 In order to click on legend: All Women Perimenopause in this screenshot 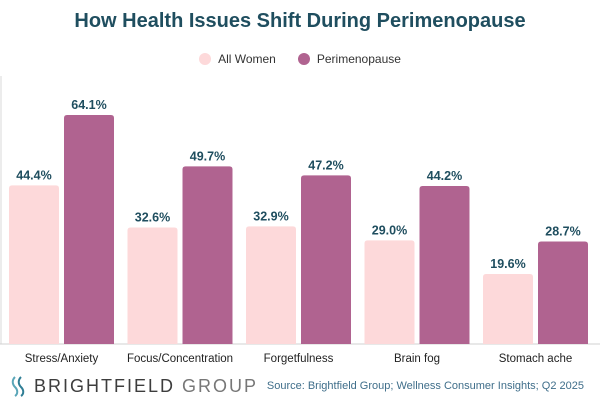, I will do `click(300, 59)`.